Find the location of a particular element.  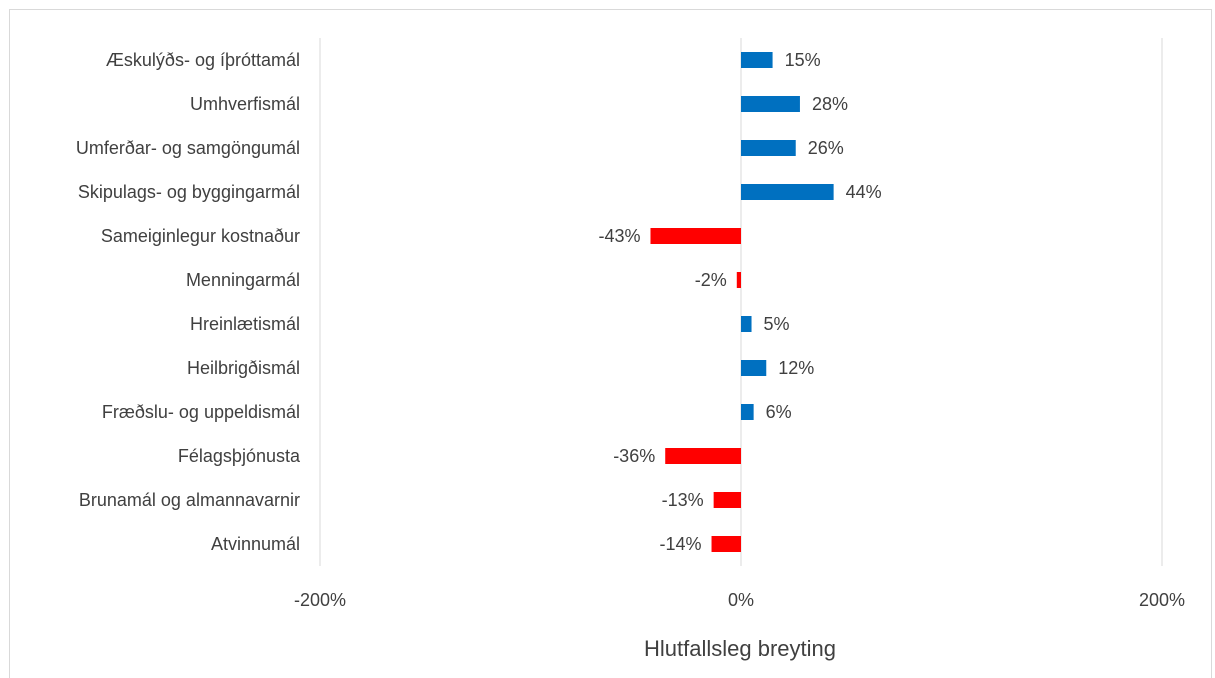

category-label: Hreinlætismál is located at coordinates (245, 324).